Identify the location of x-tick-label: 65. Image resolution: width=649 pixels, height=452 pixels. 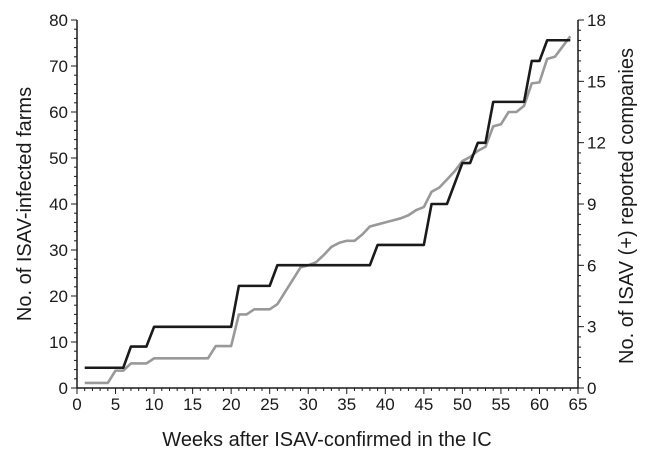
(578, 404).